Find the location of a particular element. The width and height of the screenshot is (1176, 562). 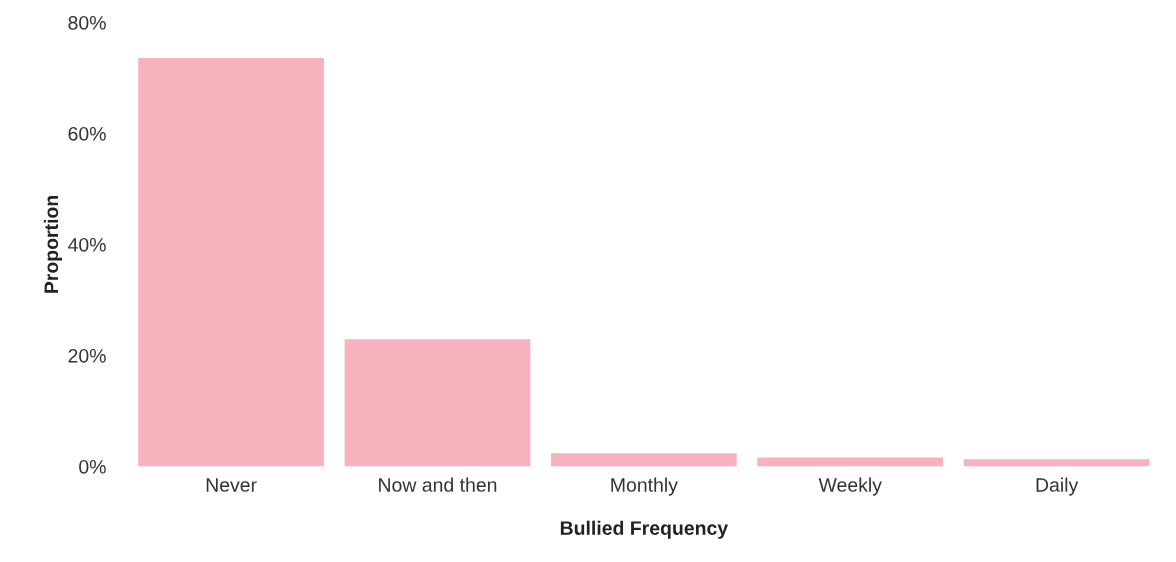

y-tick-label: 20% is located at coordinates (87, 355).